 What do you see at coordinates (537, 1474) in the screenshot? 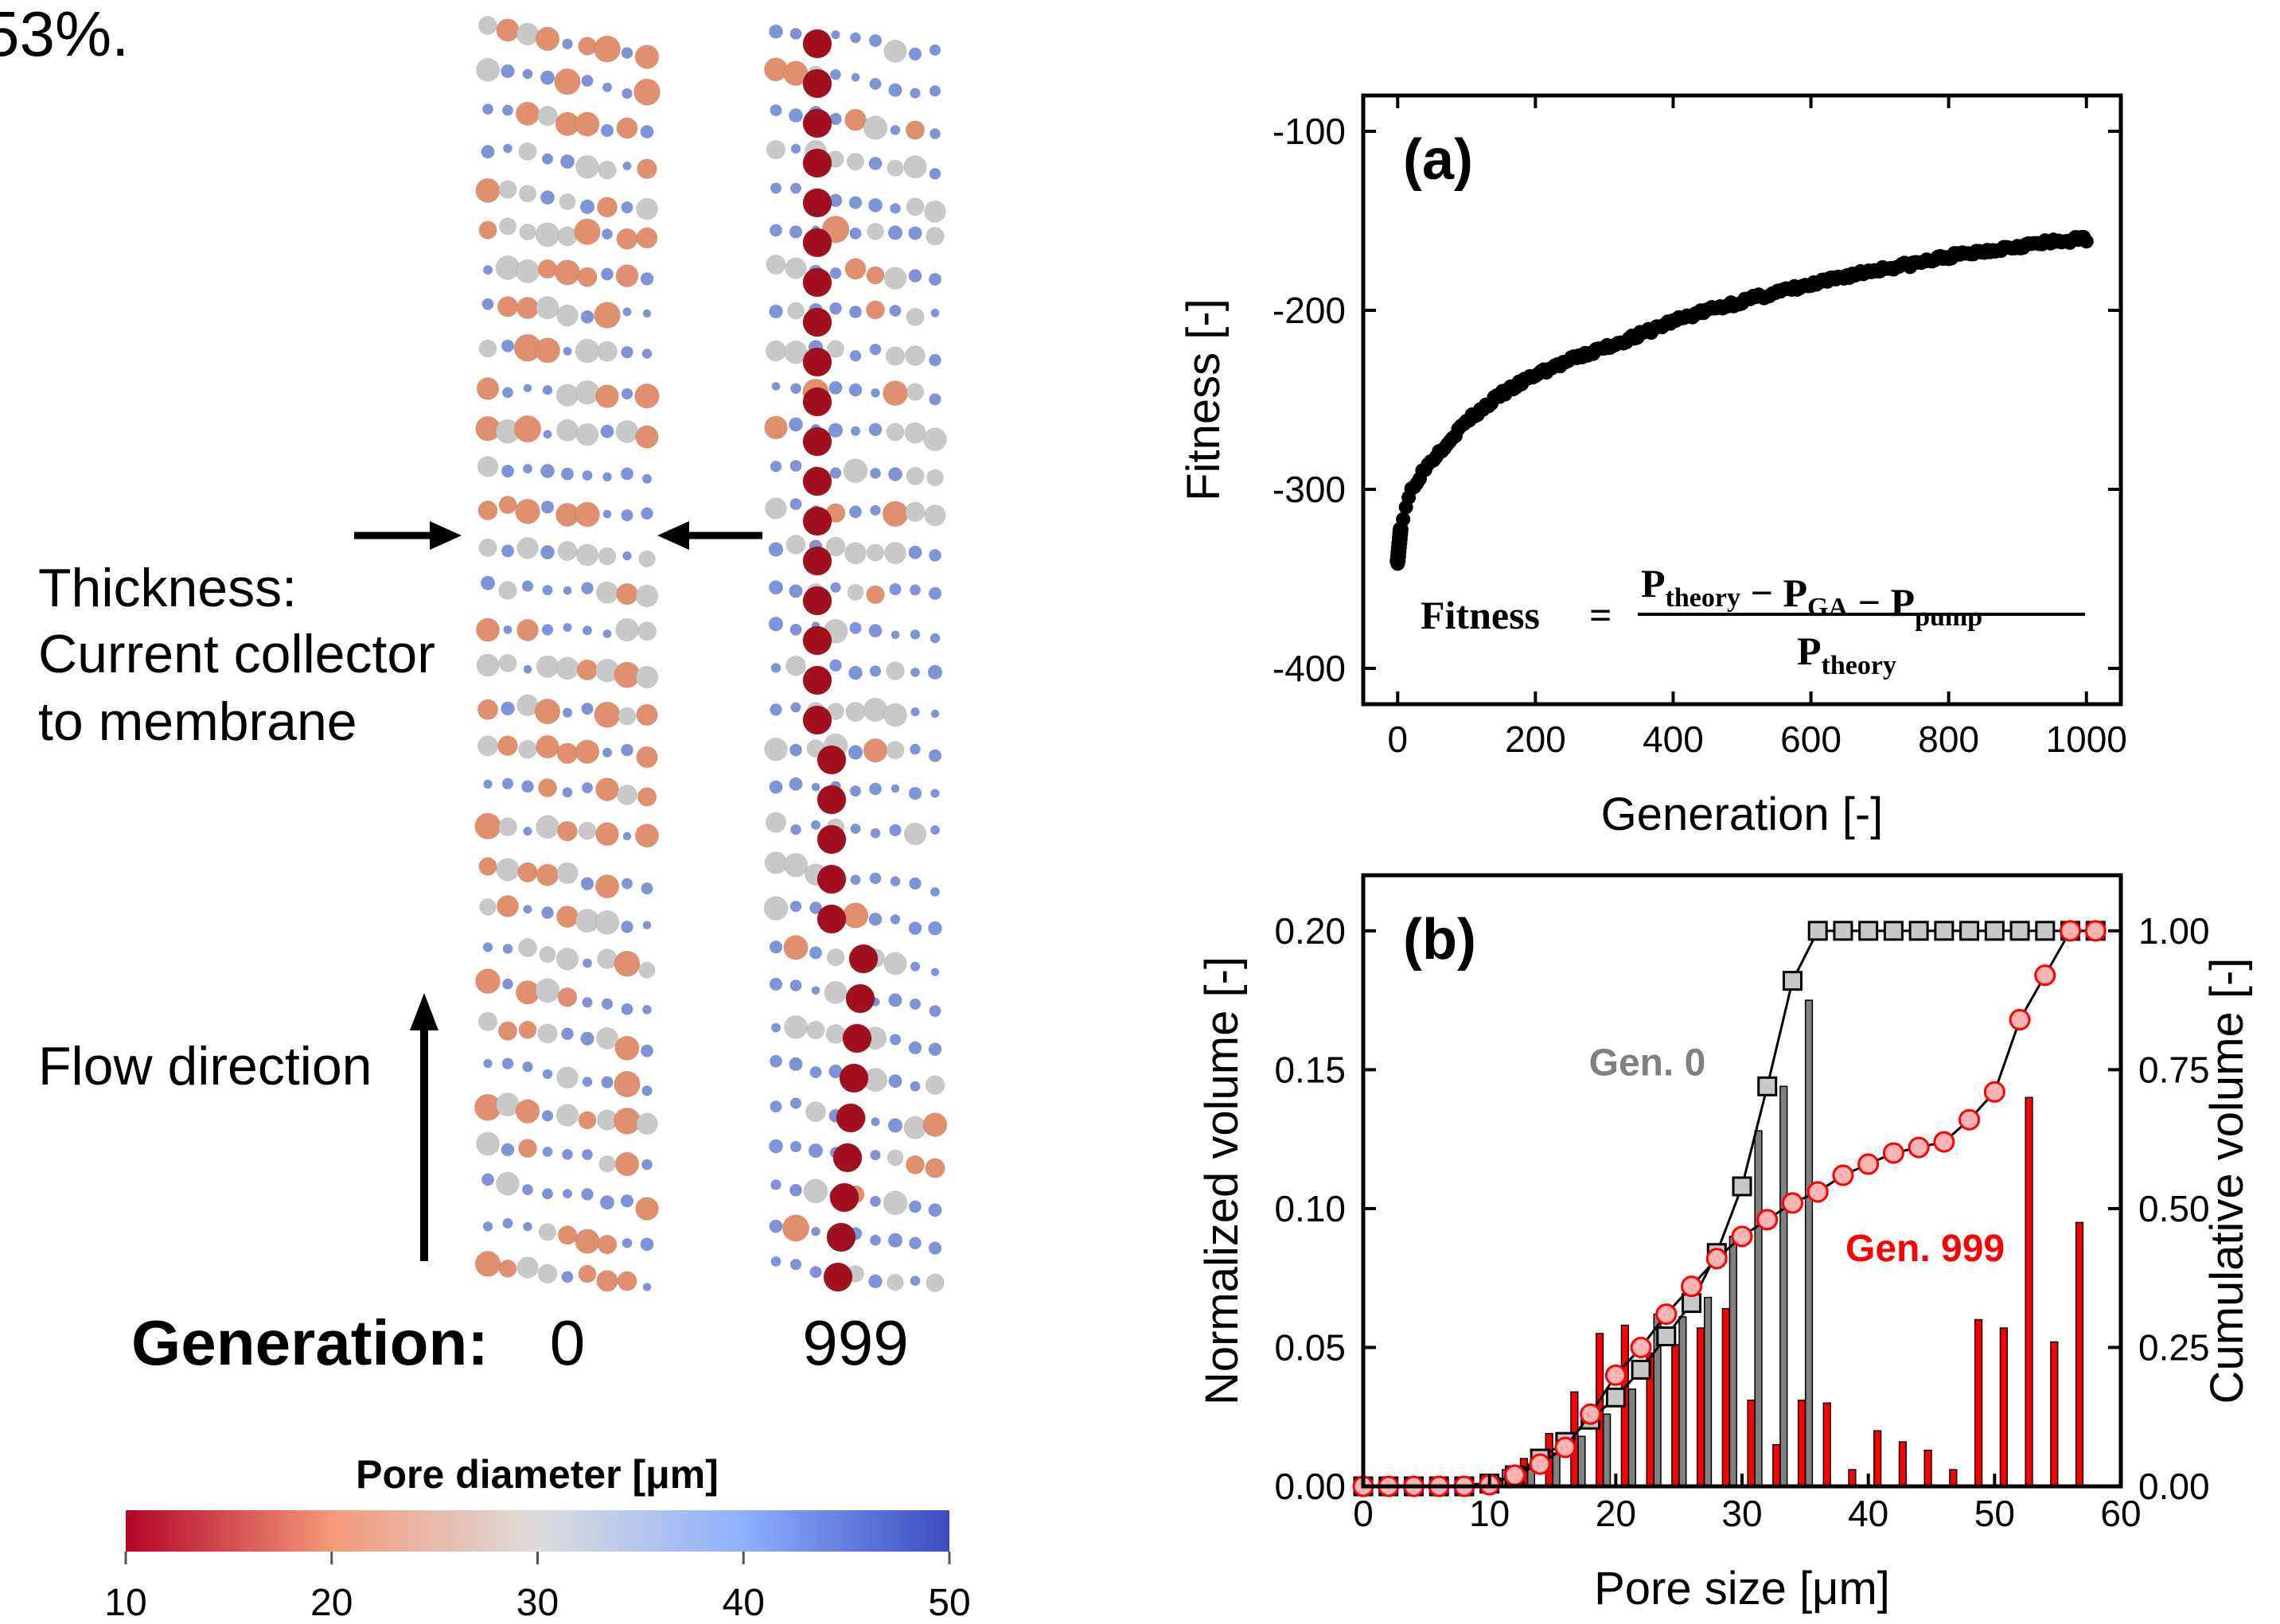
I see `colorbar-title: Pore diameter [μm]` at bounding box center [537, 1474].